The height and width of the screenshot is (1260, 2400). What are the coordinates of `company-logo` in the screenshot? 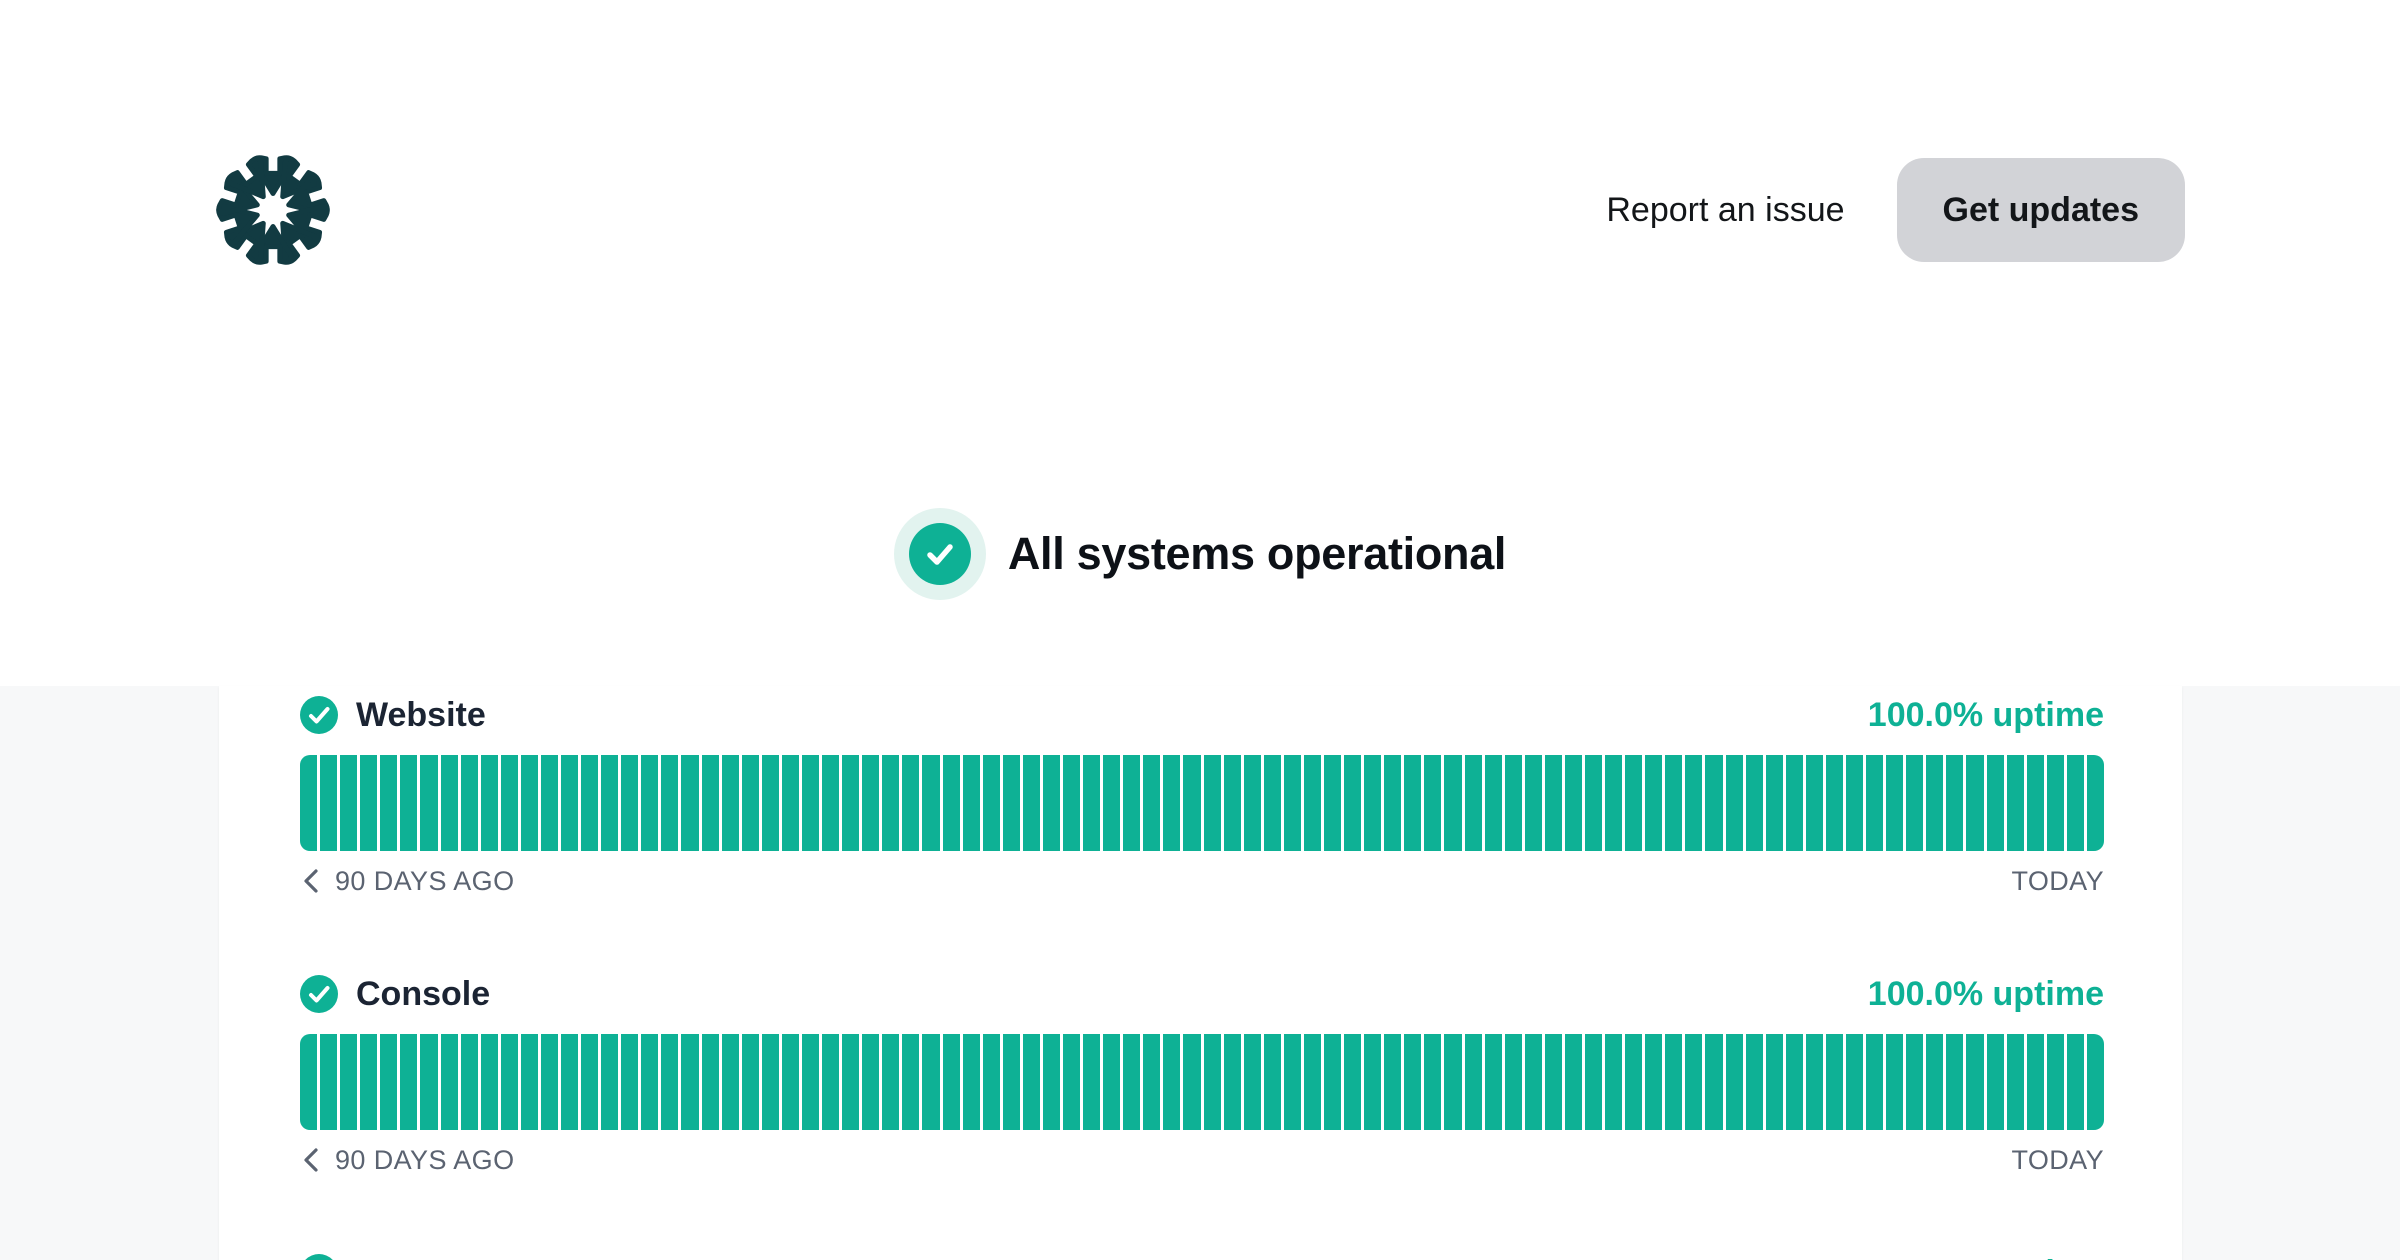 It's located at (273, 210).